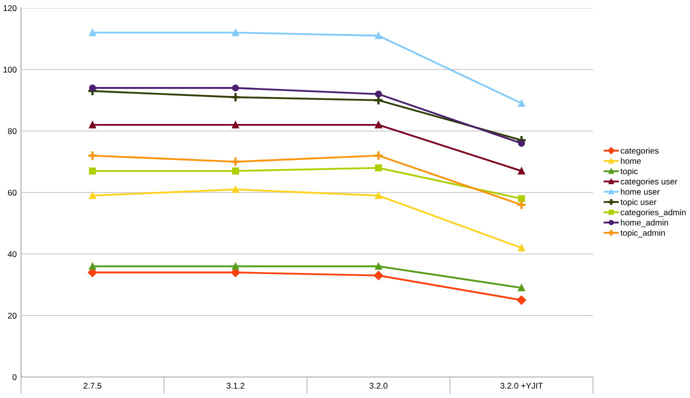 The width and height of the screenshot is (690, 398). I want to click on legend-label: home, so click(630, 161).